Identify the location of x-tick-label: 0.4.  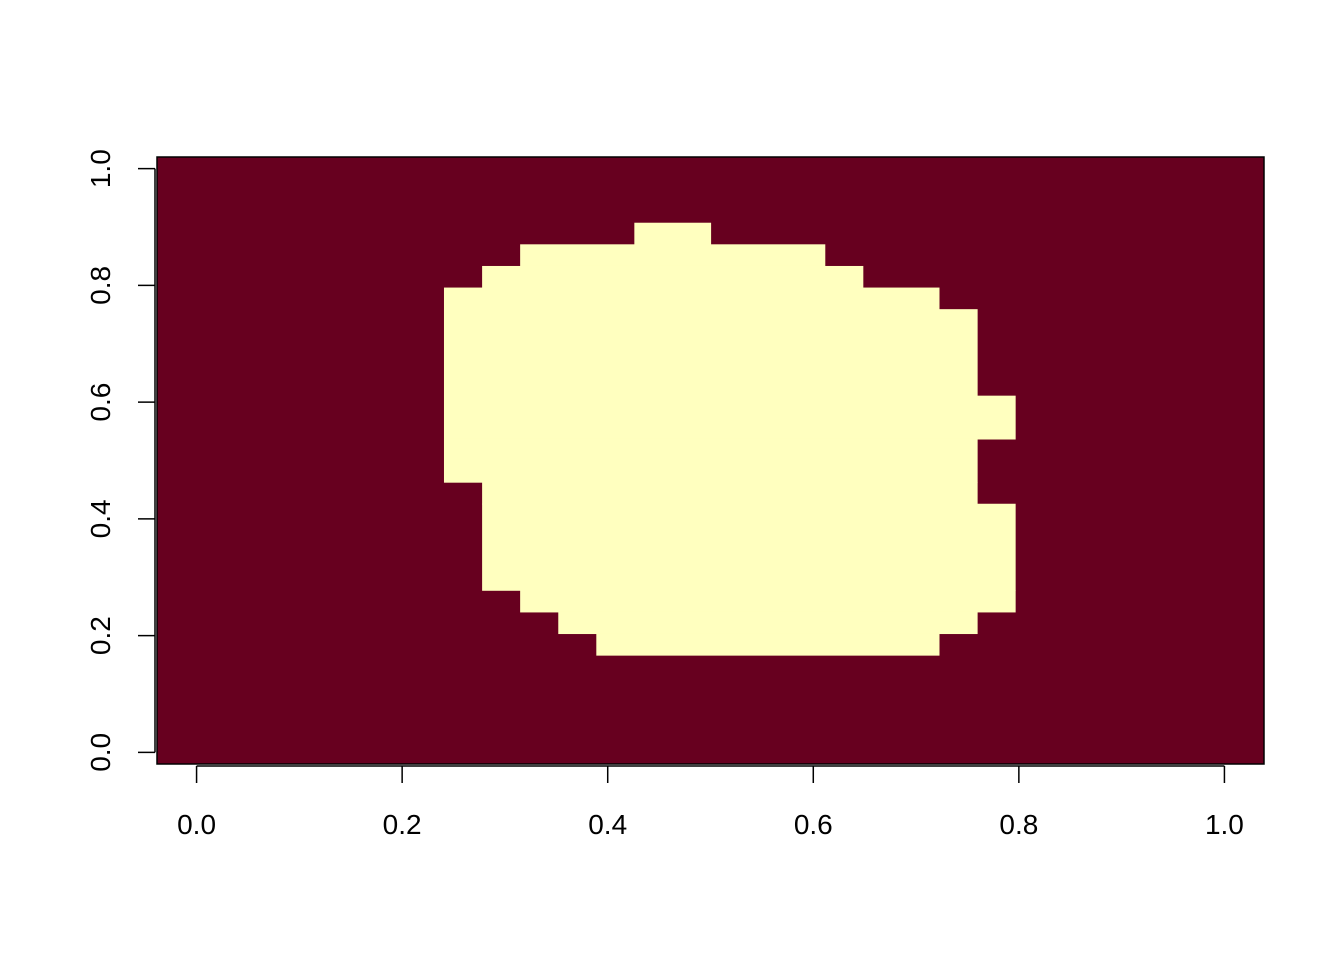
(607, 824).